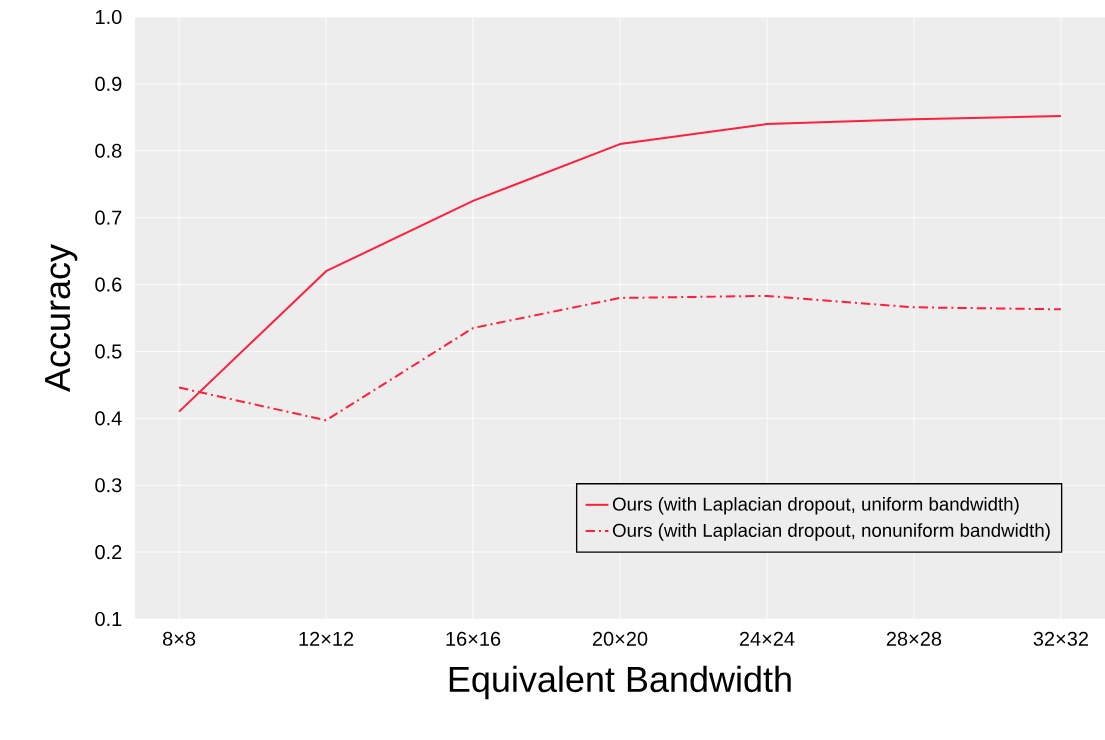 This screenshot has width=1105, height=740. Describe the element at coordinates (61, 318) in the screenshot. I see `y-axis-title: Accuracy` at that location.